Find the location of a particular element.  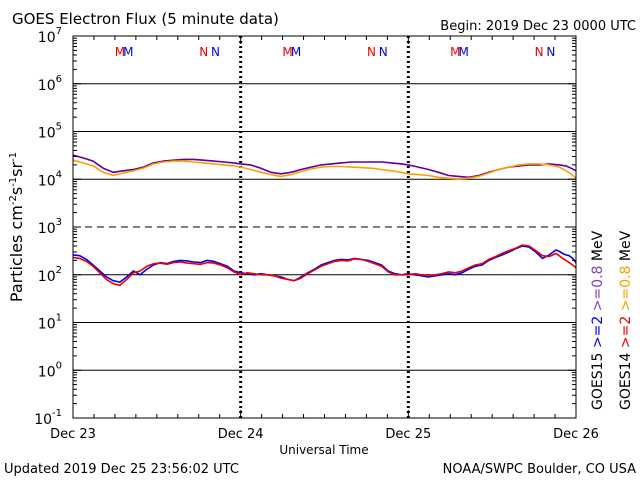

y-tick-label: 10² is located at coordinates (50, 275).